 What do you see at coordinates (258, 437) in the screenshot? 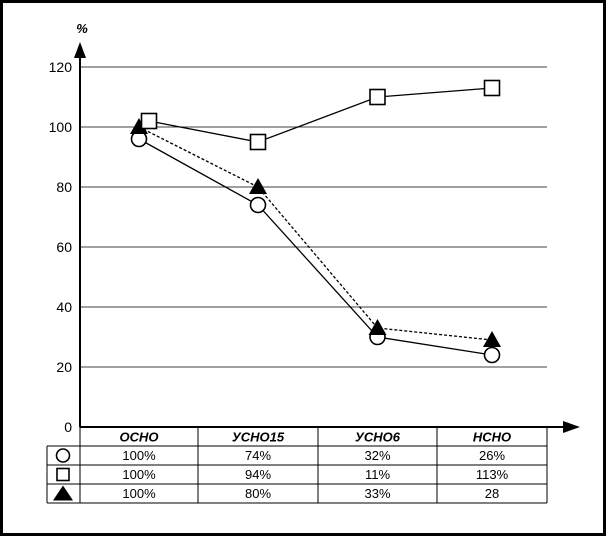
I see `category-label: УCHO15` at bounding box center [258, 437].